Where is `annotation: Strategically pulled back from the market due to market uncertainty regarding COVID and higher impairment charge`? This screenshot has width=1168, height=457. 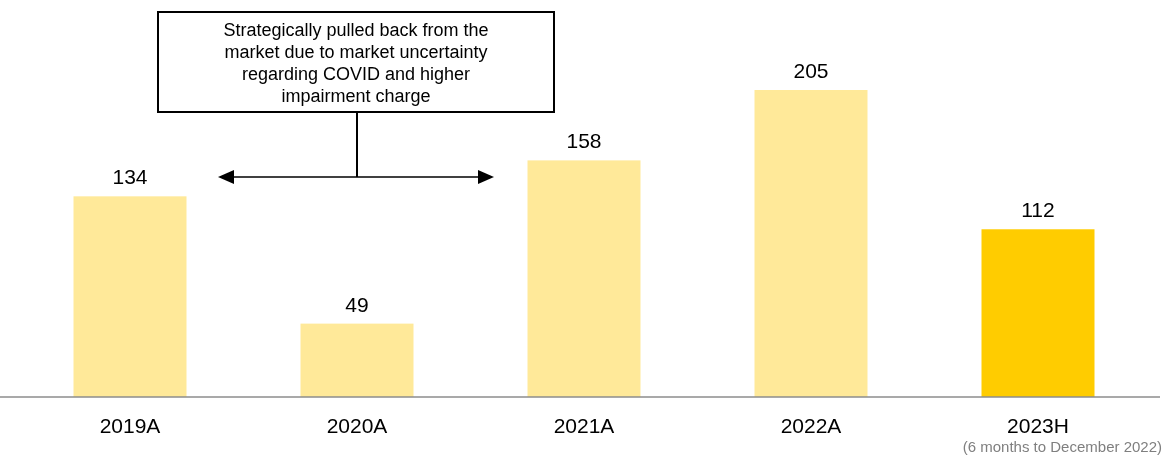
annotation: Strategically pulled back from the market due to market uncertainty regarding COVID and higher impairment charge is located at coordinates (356, 63).